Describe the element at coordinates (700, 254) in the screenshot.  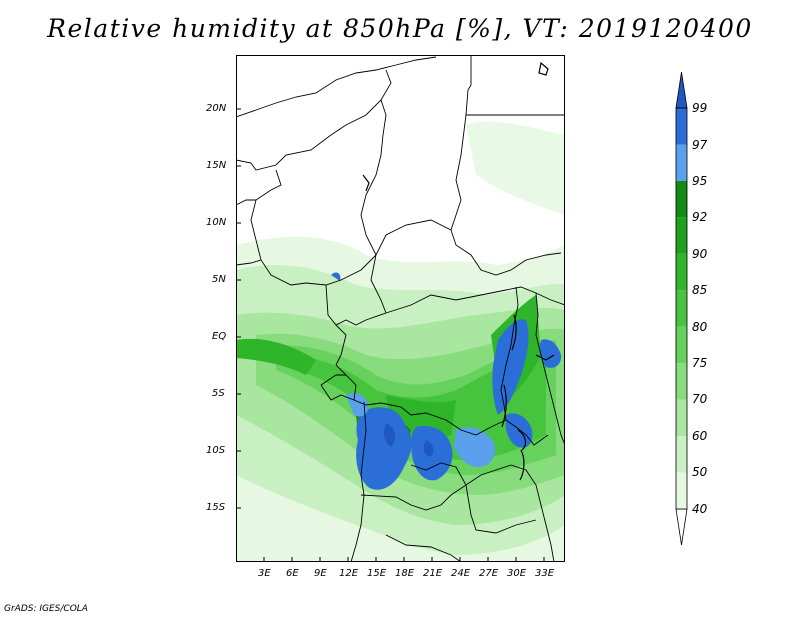
I see `colorbar-label-90: 90` at that location.